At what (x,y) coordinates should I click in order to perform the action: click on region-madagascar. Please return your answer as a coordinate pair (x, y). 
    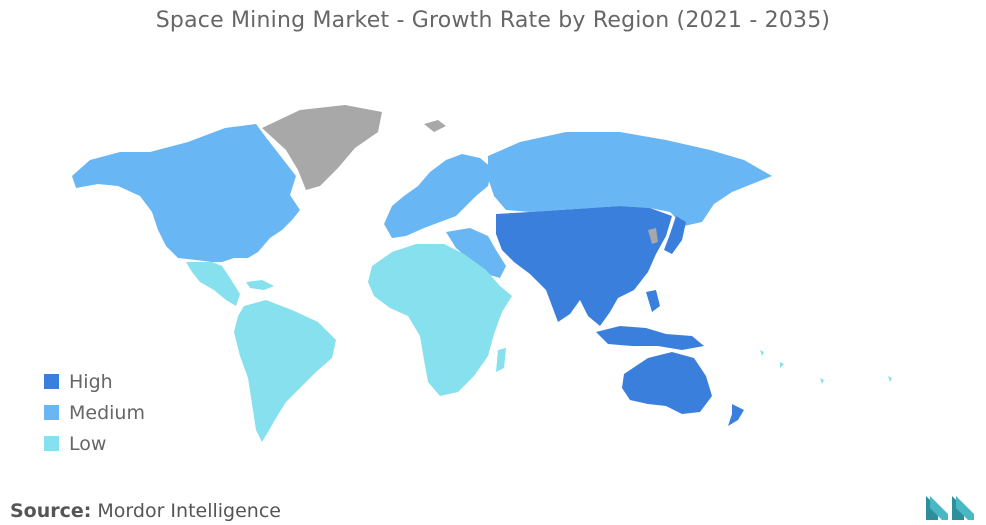
    Looking at the image, I should click on (501, 360).